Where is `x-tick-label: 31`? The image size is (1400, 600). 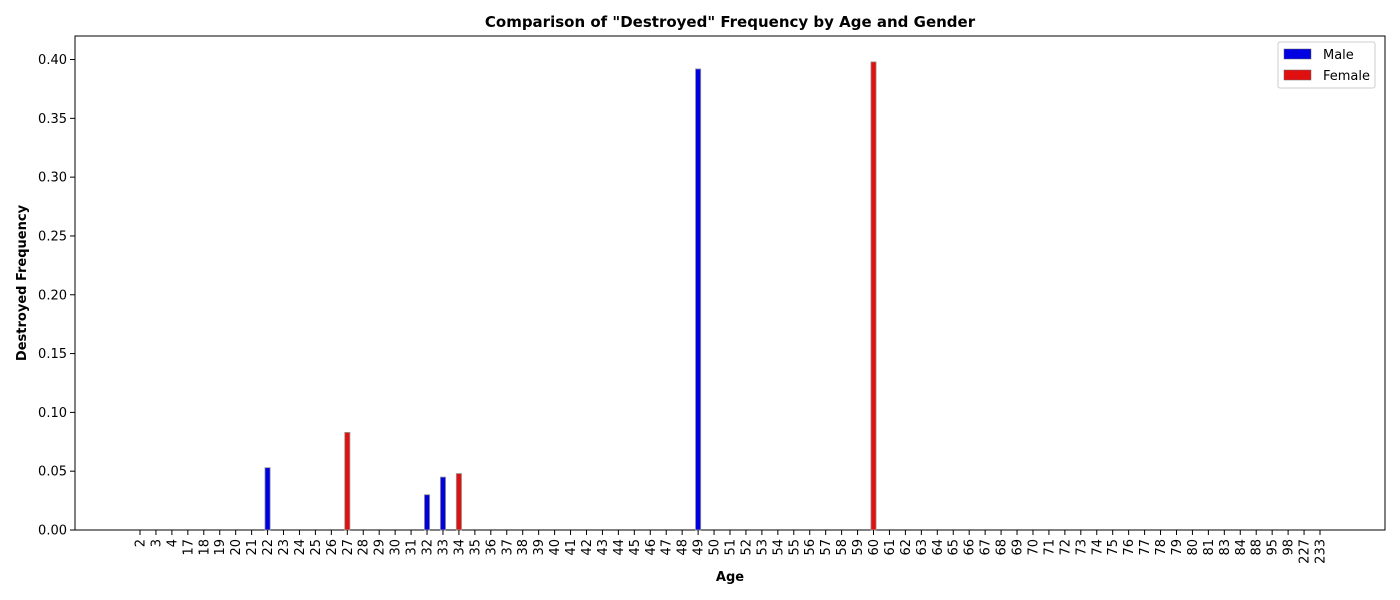
x-tick-label: 31 is located at coordinates (412, 547).